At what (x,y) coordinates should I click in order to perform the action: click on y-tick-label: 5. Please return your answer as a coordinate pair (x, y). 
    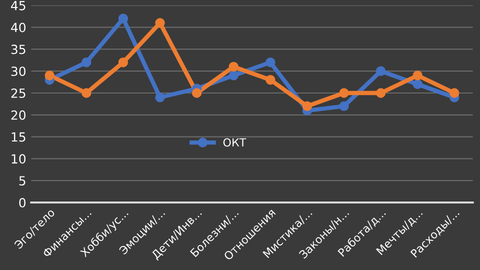
    Looking at the image, I should click on (22, 181).